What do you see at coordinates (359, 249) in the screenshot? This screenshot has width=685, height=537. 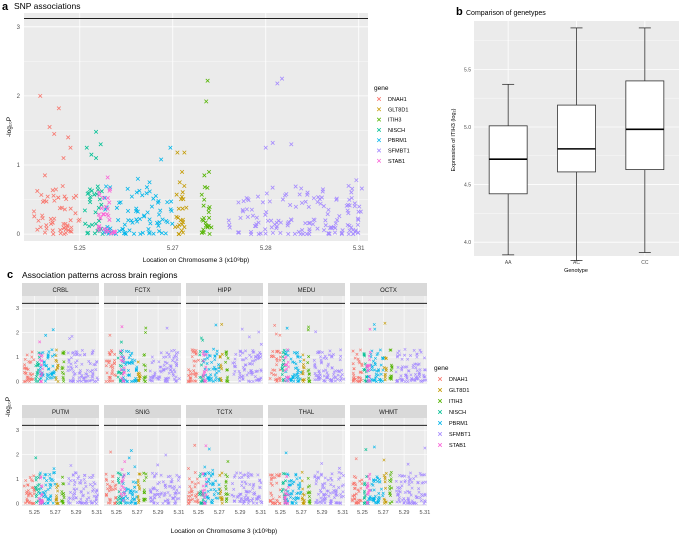 I see `panel-a-xtick-label: 5.31` at bounding box center [359, 249].